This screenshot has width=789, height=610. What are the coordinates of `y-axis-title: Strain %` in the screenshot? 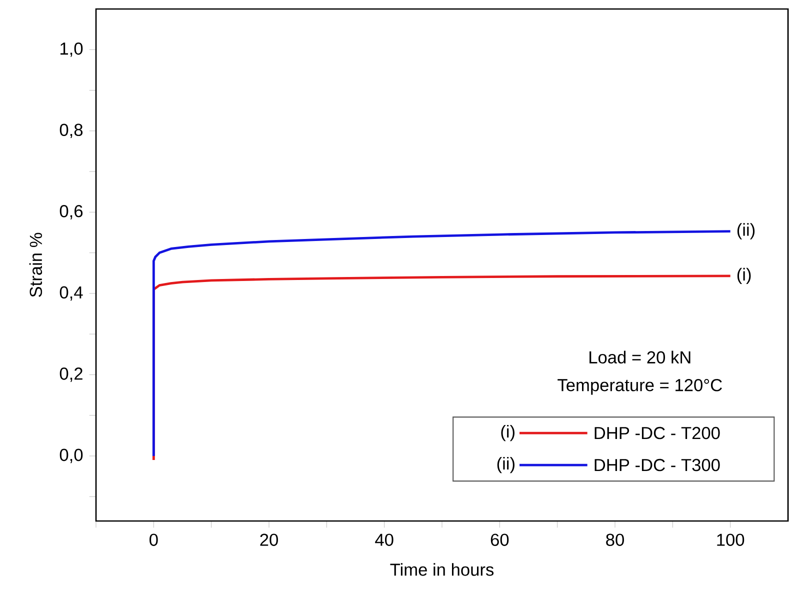 It's located at (35, 264).